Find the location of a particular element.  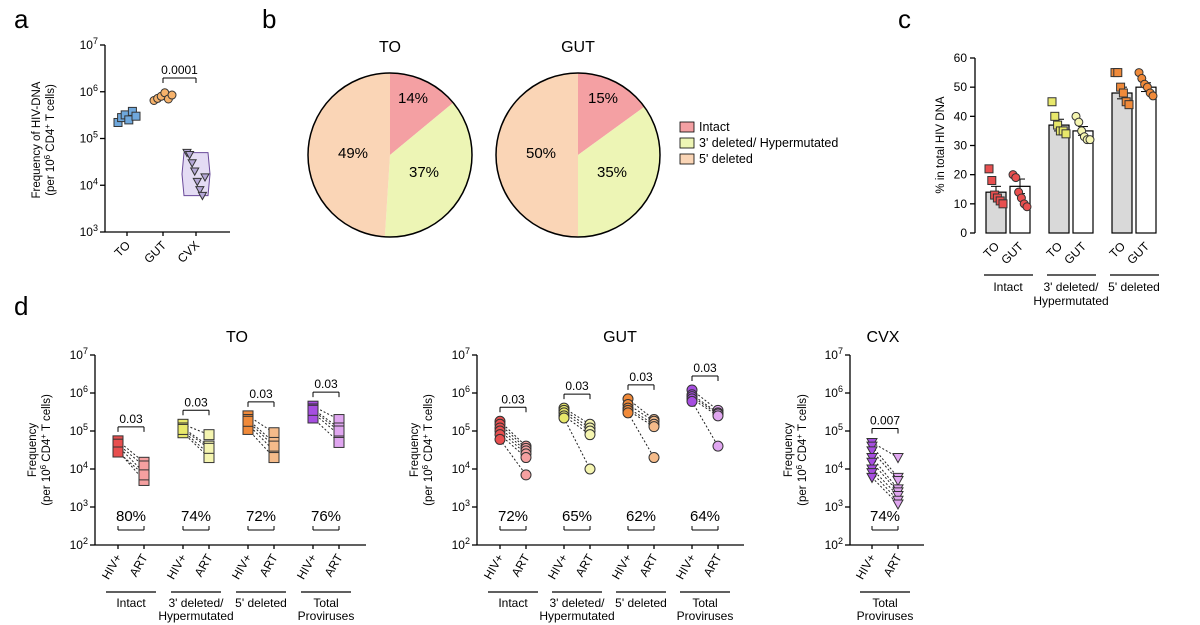

b-pie-title: TO is located at coordinates (390, 47).